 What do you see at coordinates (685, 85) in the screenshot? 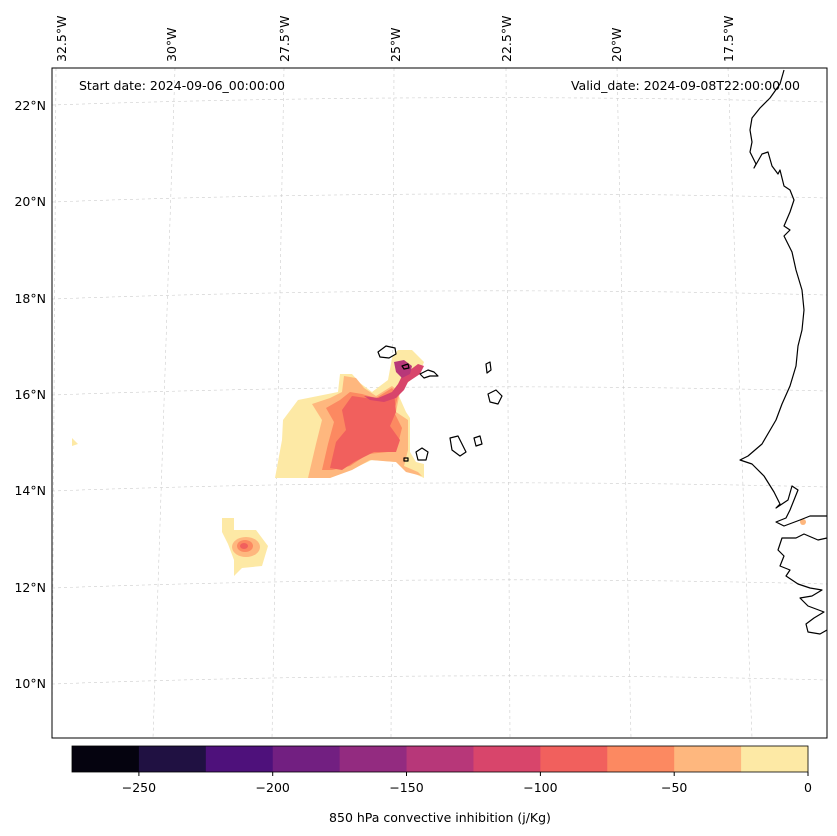
I see `valid-date-annotation: Valid_date: 2024-09-08T22:00:00.00` at bounding box center [685, 85].